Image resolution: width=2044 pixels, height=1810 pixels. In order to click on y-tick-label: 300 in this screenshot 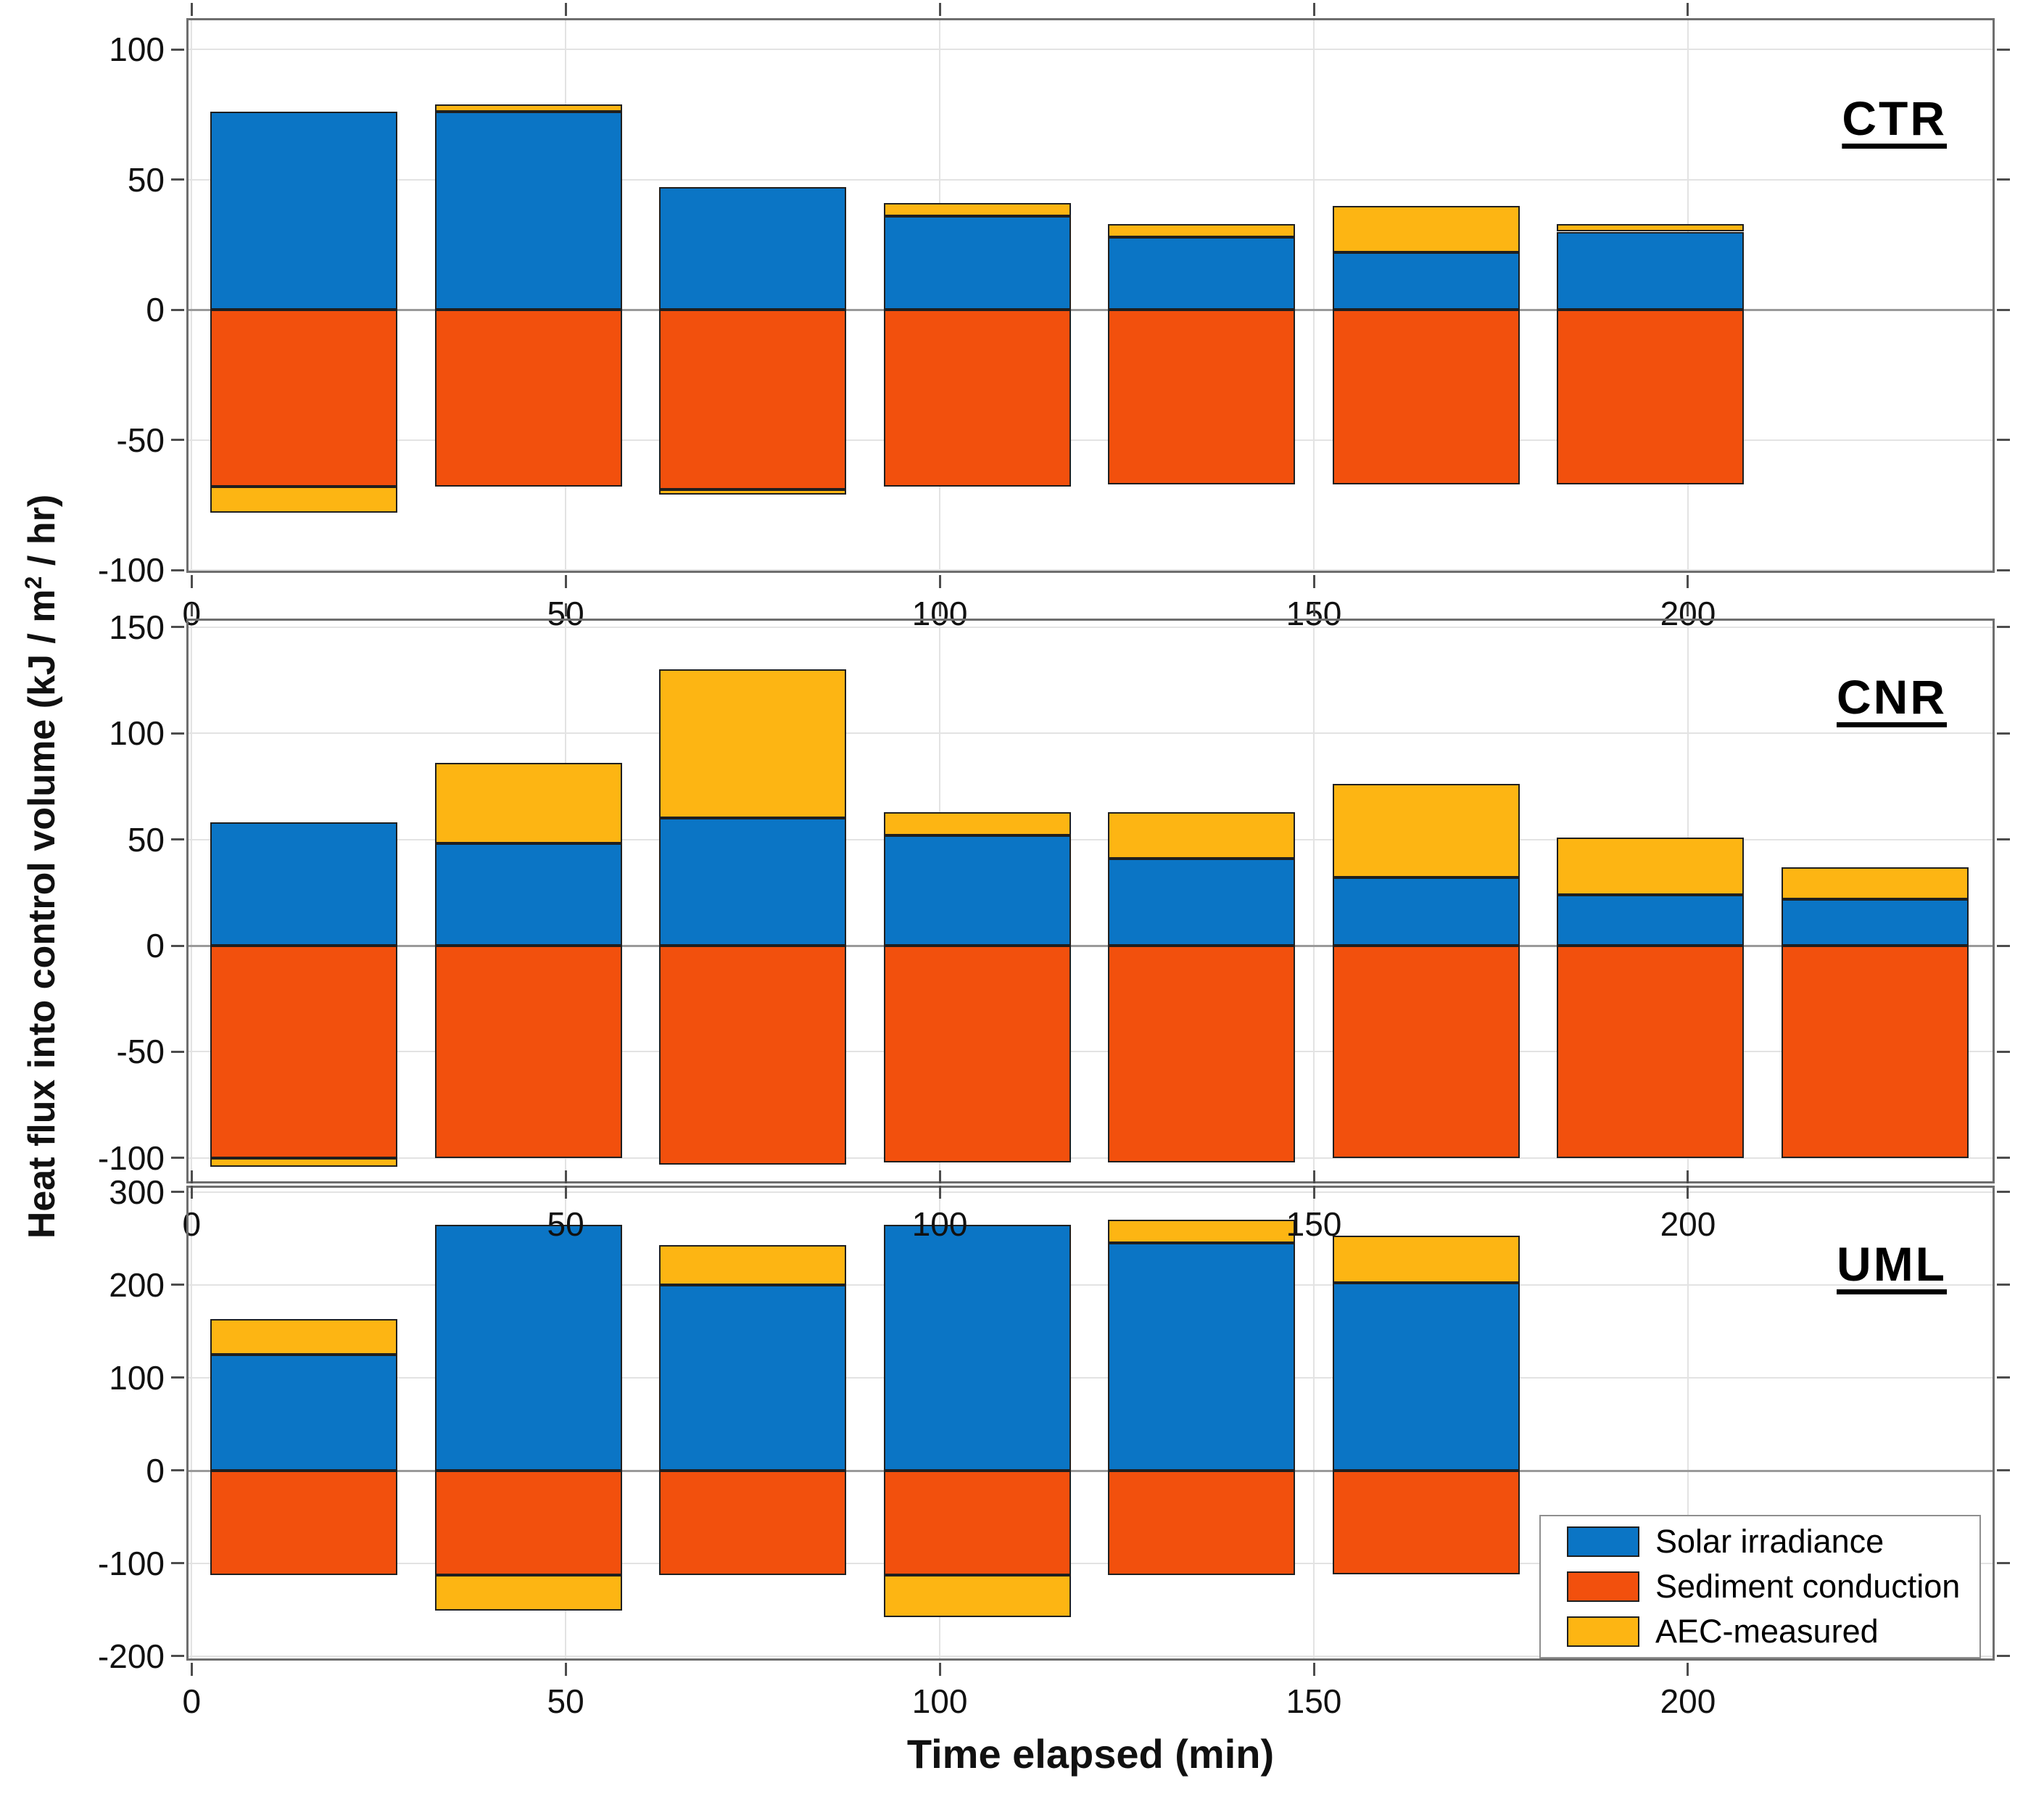, I will do `click(137, 1192)`.